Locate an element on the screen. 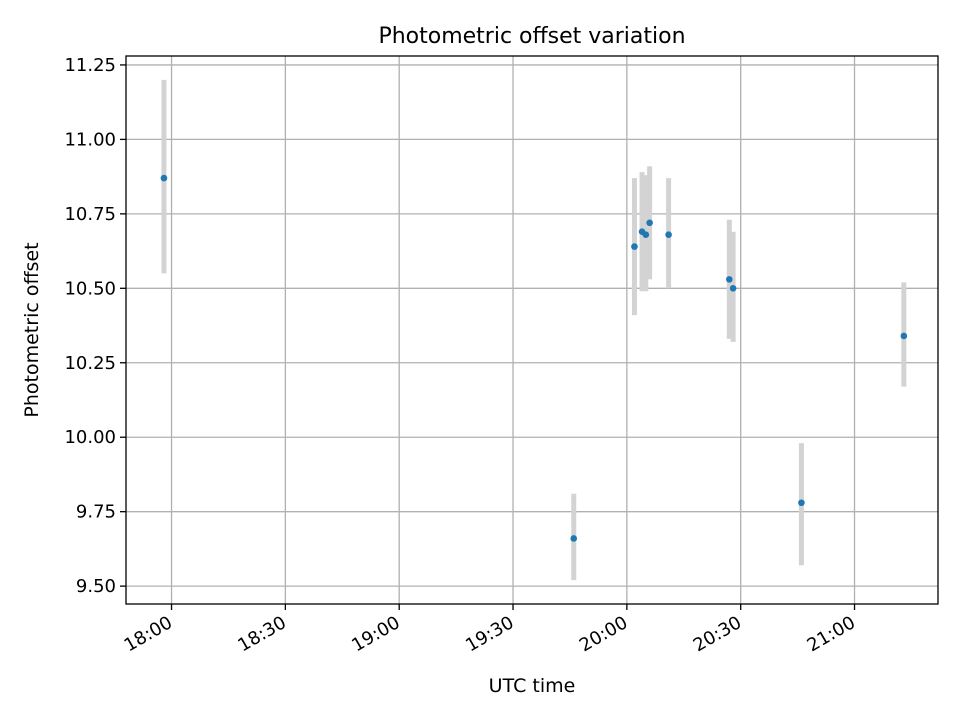  x-tick-label: 18:30 is located at coordinates (261, 634).